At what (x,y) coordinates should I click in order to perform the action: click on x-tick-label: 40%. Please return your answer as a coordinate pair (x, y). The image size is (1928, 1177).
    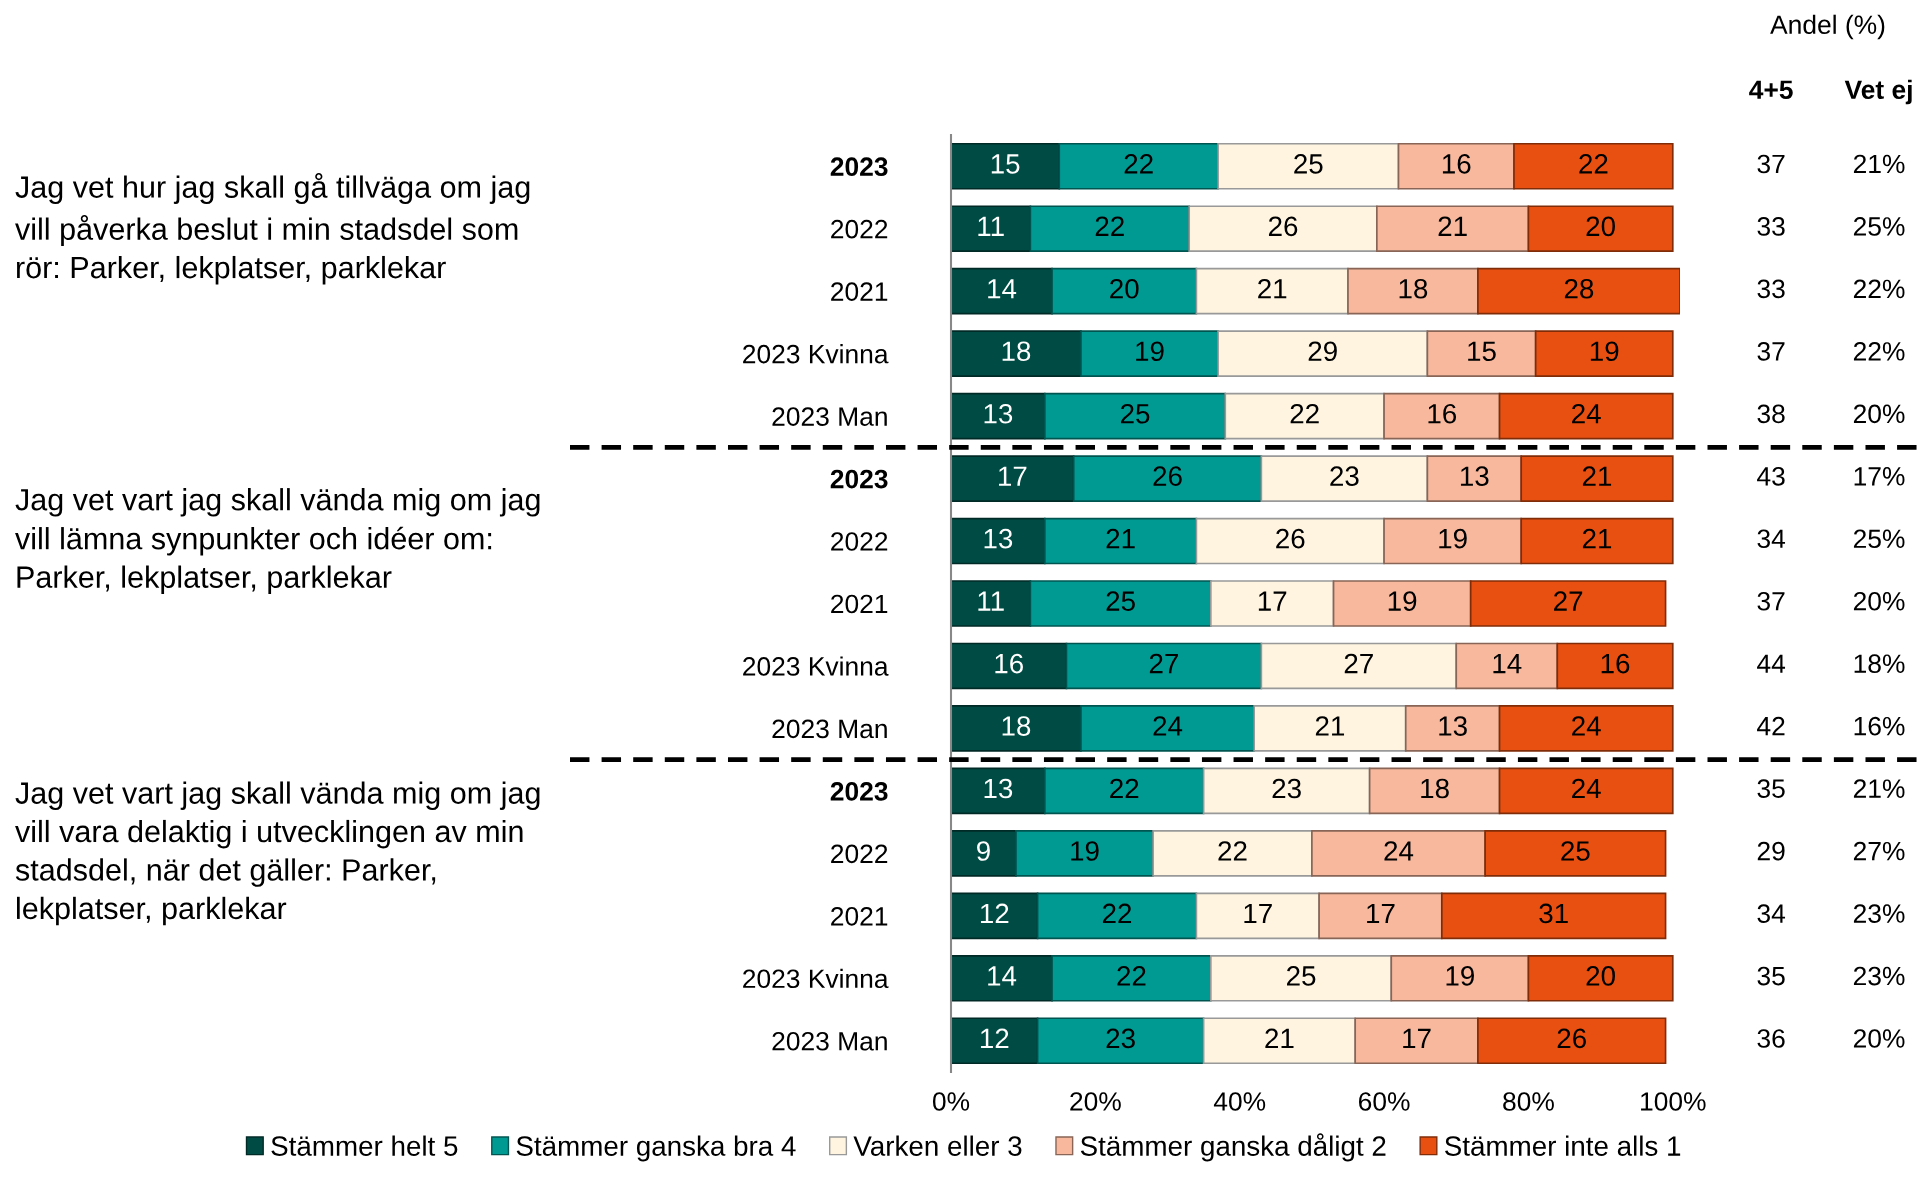
    Looking at the image, I should click on (1239, 1101).